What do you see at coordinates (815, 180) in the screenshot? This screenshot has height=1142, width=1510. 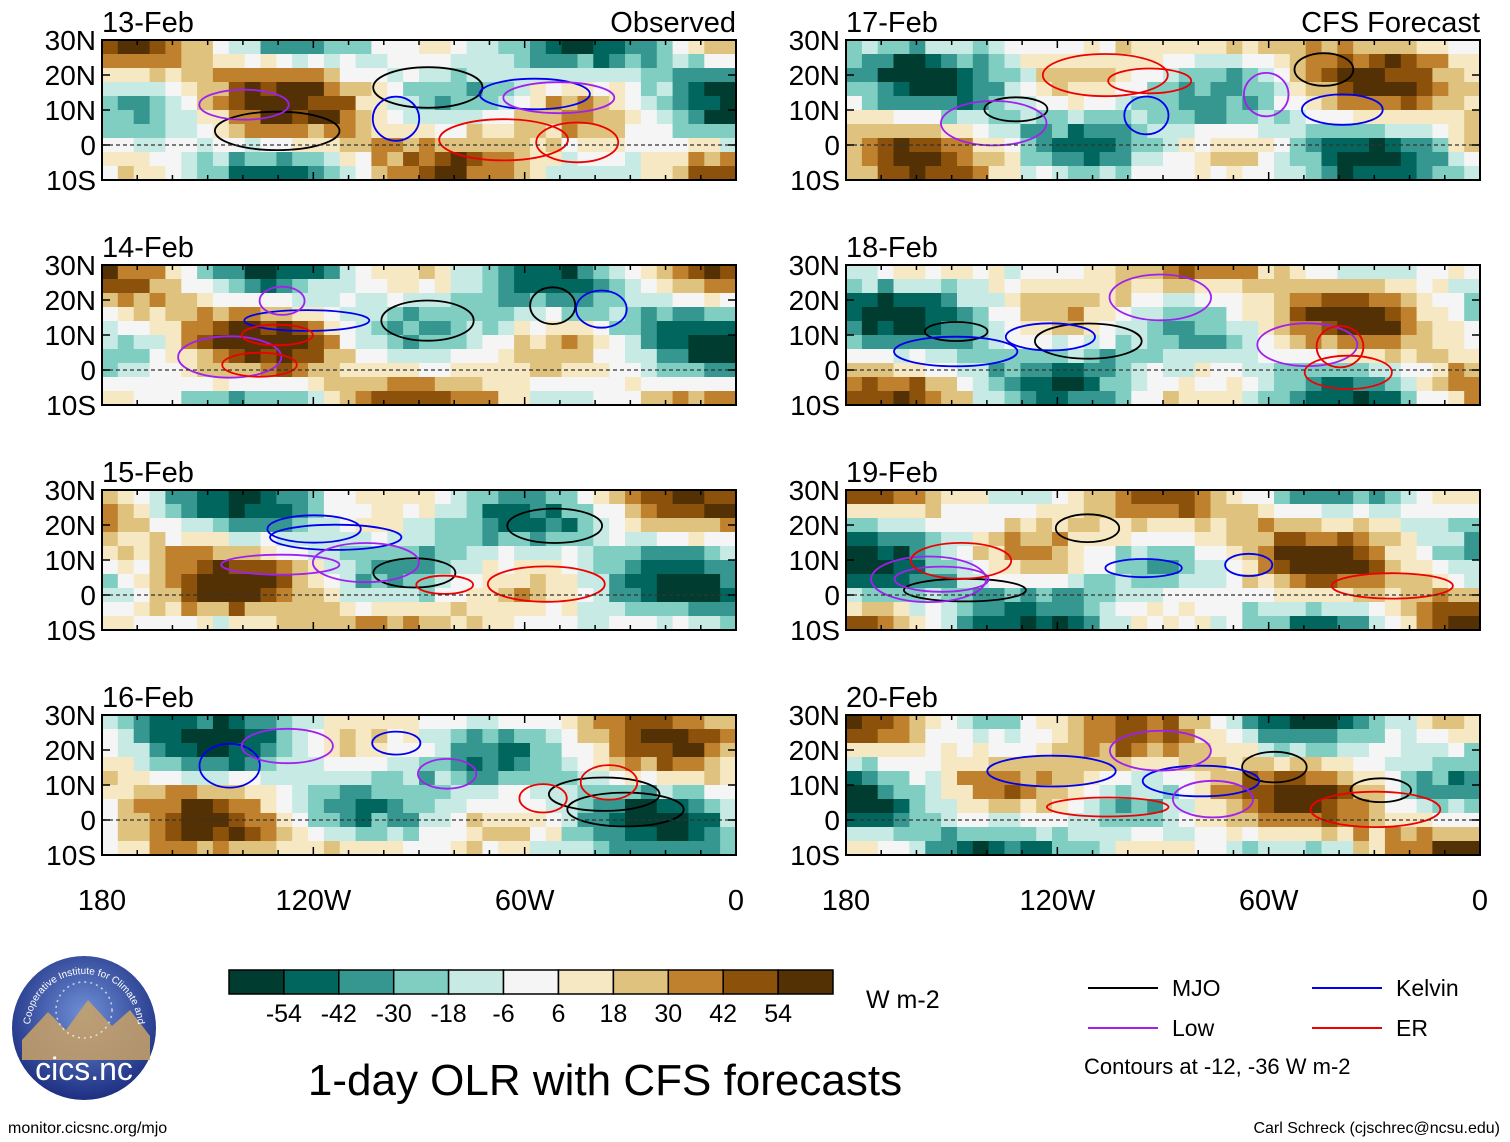 I see `y-tick-label: 10S` at bounding box center [815, 180].